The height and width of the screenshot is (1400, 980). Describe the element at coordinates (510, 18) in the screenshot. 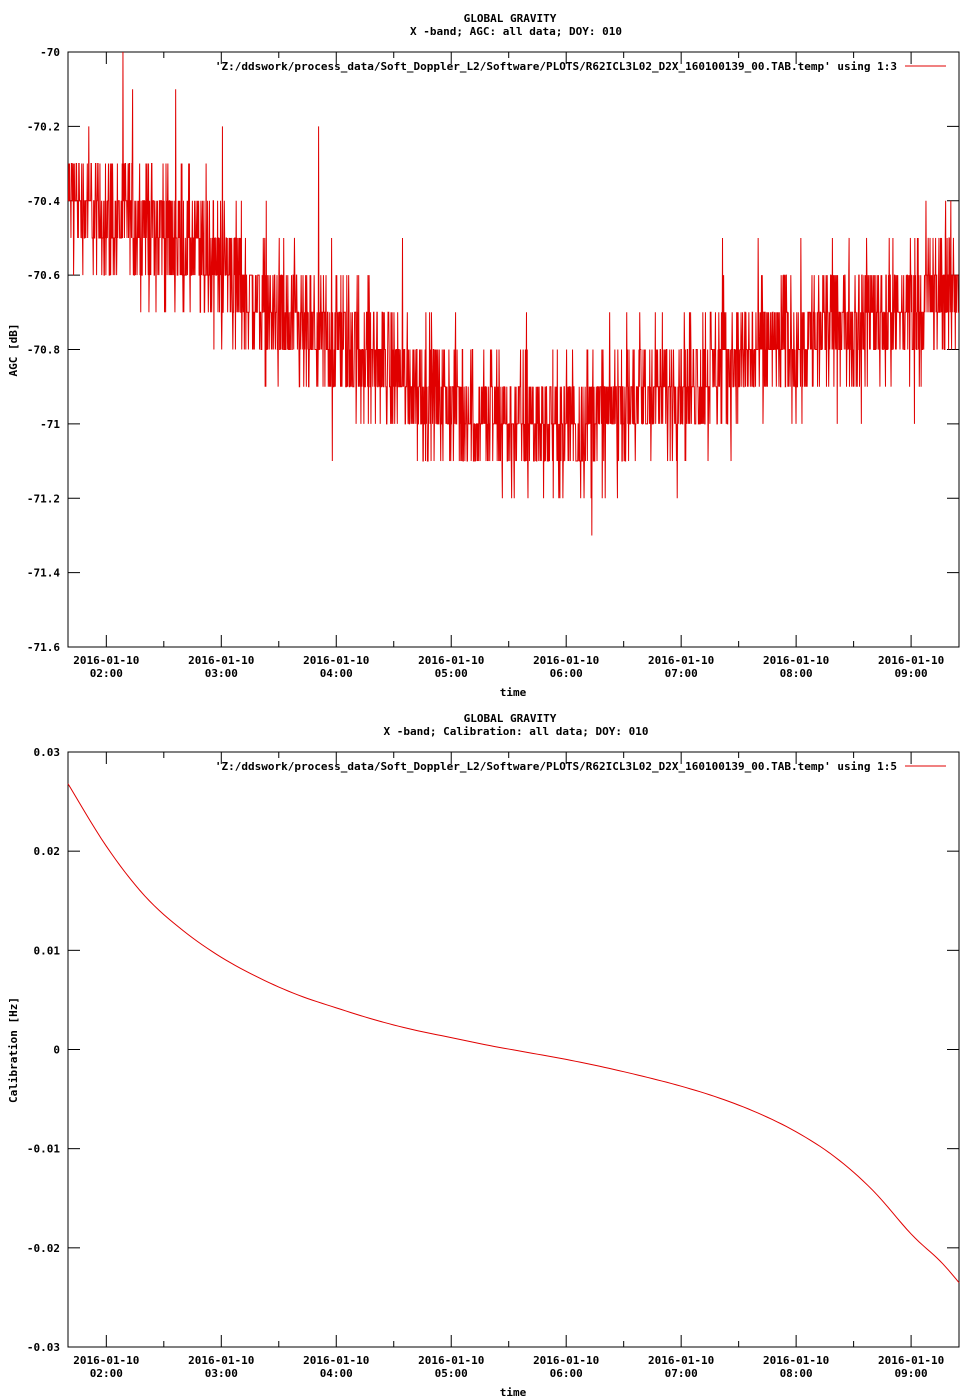

I see `agc-chart-title: GLOBAL GRAVITY` at that location.